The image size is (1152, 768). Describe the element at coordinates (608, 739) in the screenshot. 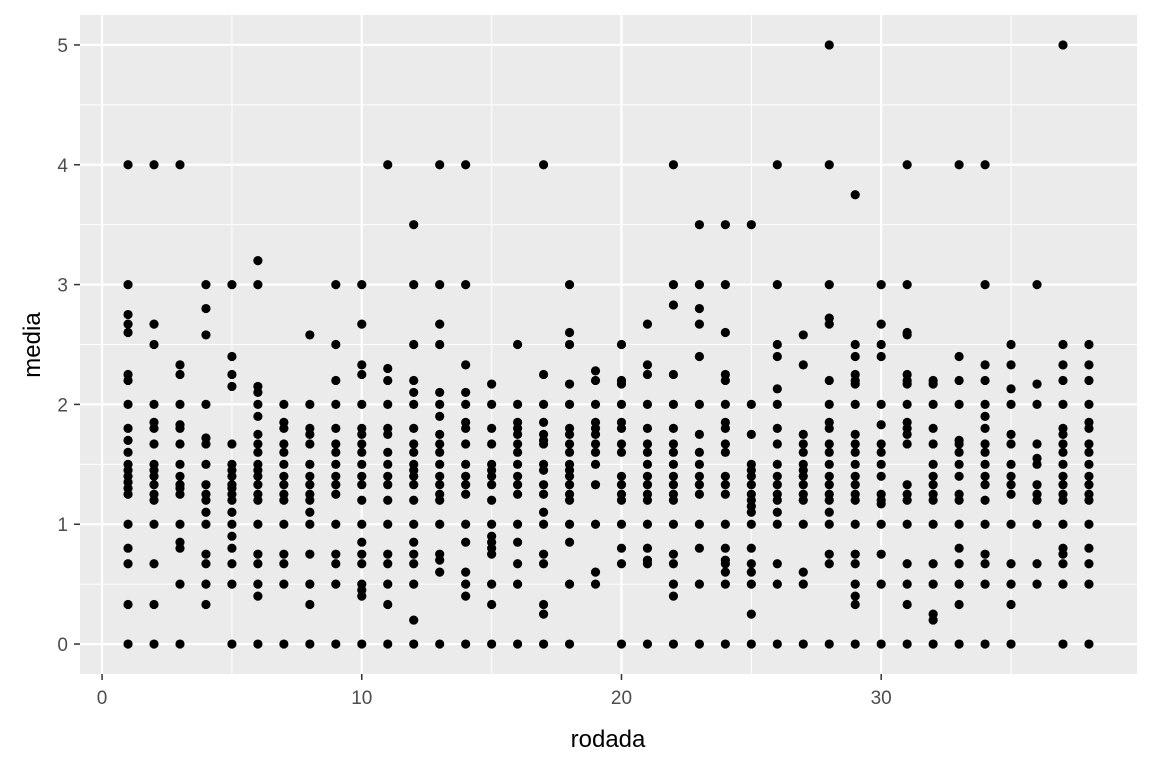

I see `x-axis-title: rodada` at that location.